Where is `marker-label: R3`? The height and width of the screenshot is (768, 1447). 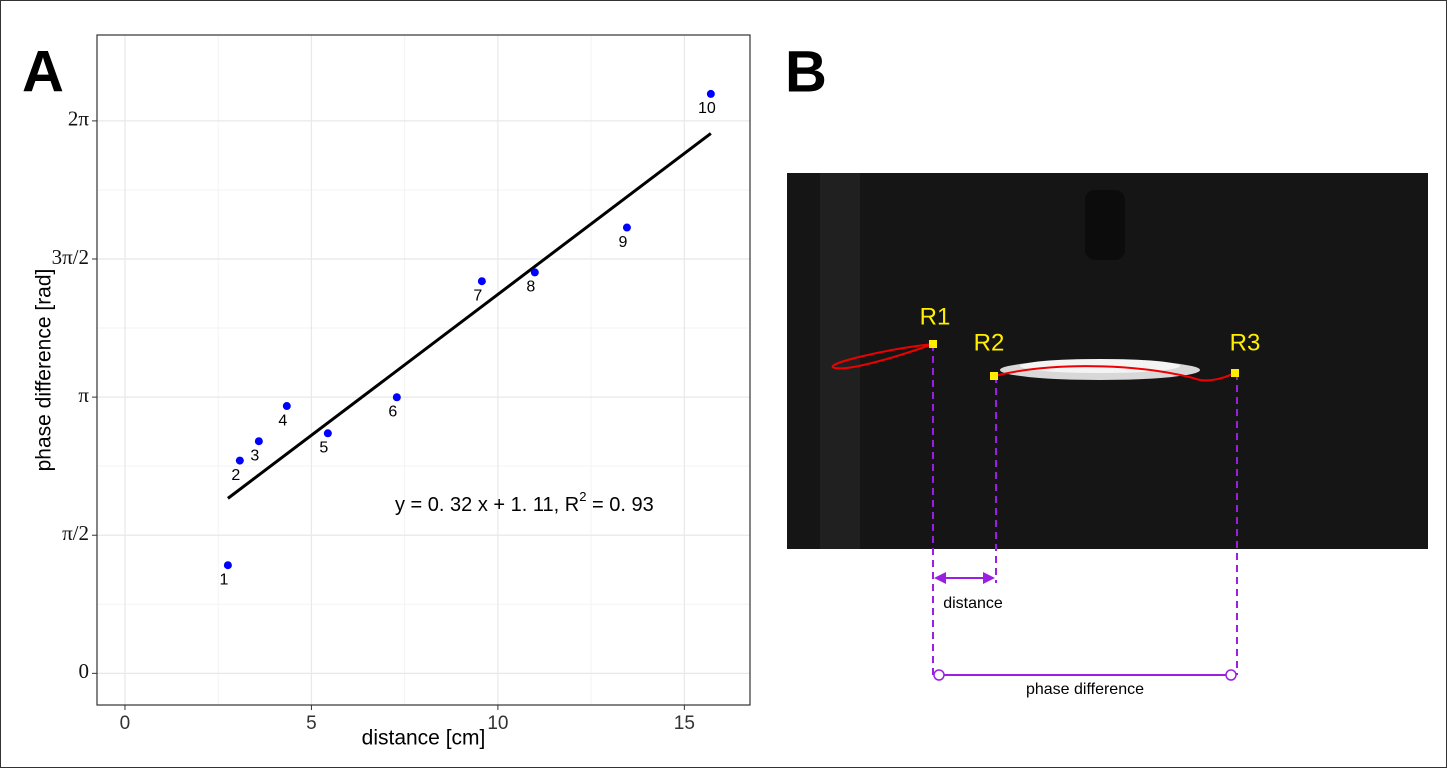 marker-label: R3 is located at coordinates (1245, 342).